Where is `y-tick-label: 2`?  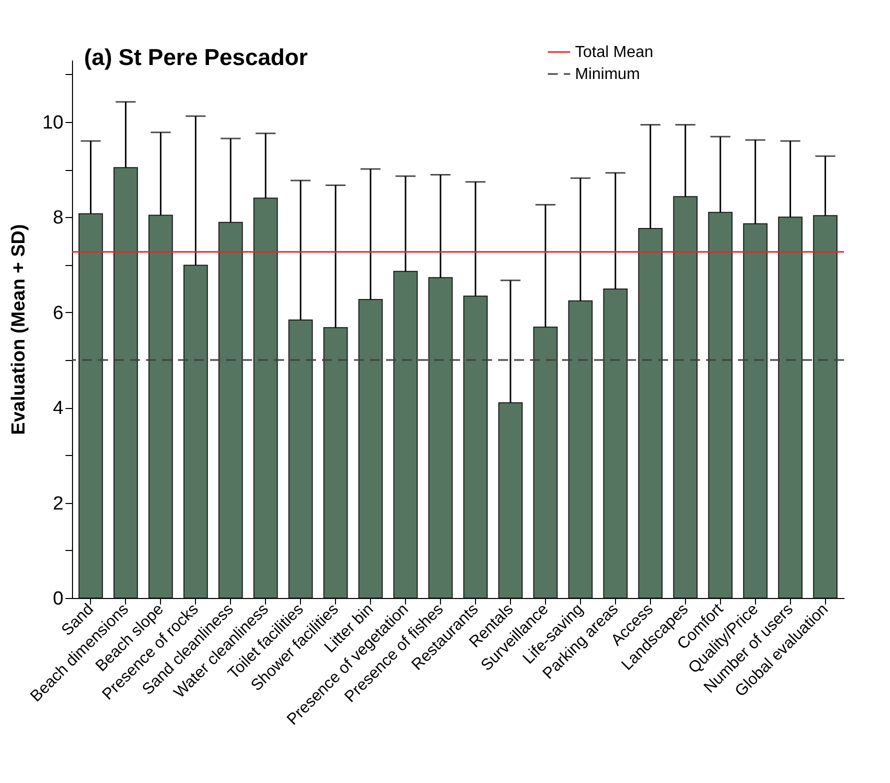 y-tick-label: 2 is located at coordinates (58, 503).